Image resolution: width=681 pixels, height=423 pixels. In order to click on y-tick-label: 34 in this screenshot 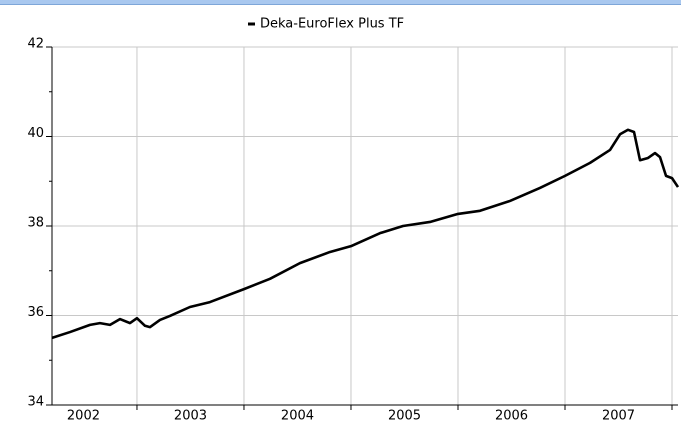, I will do `click(35, 402)`.